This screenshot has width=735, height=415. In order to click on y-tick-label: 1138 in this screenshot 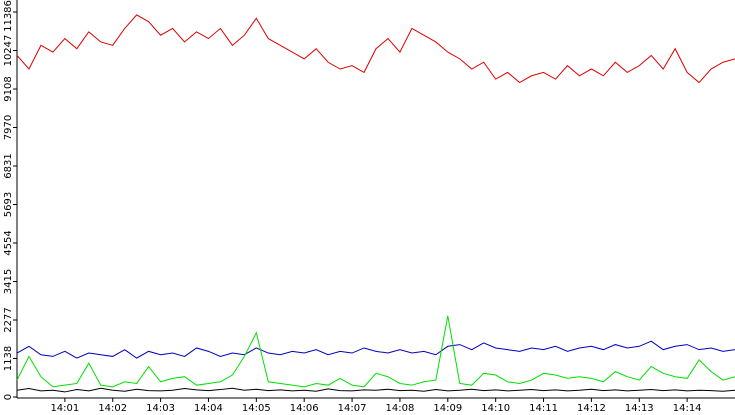, I will do `click(8, 358)`.